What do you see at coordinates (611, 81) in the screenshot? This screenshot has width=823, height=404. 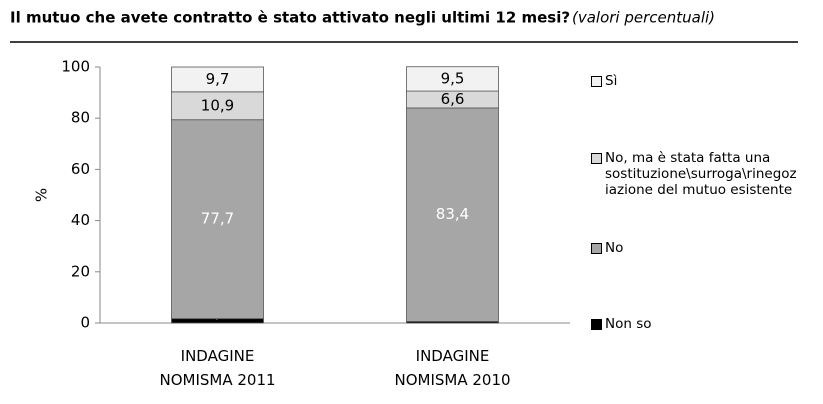 I see `legend-label: Sì` at bounding box center [611, 81].